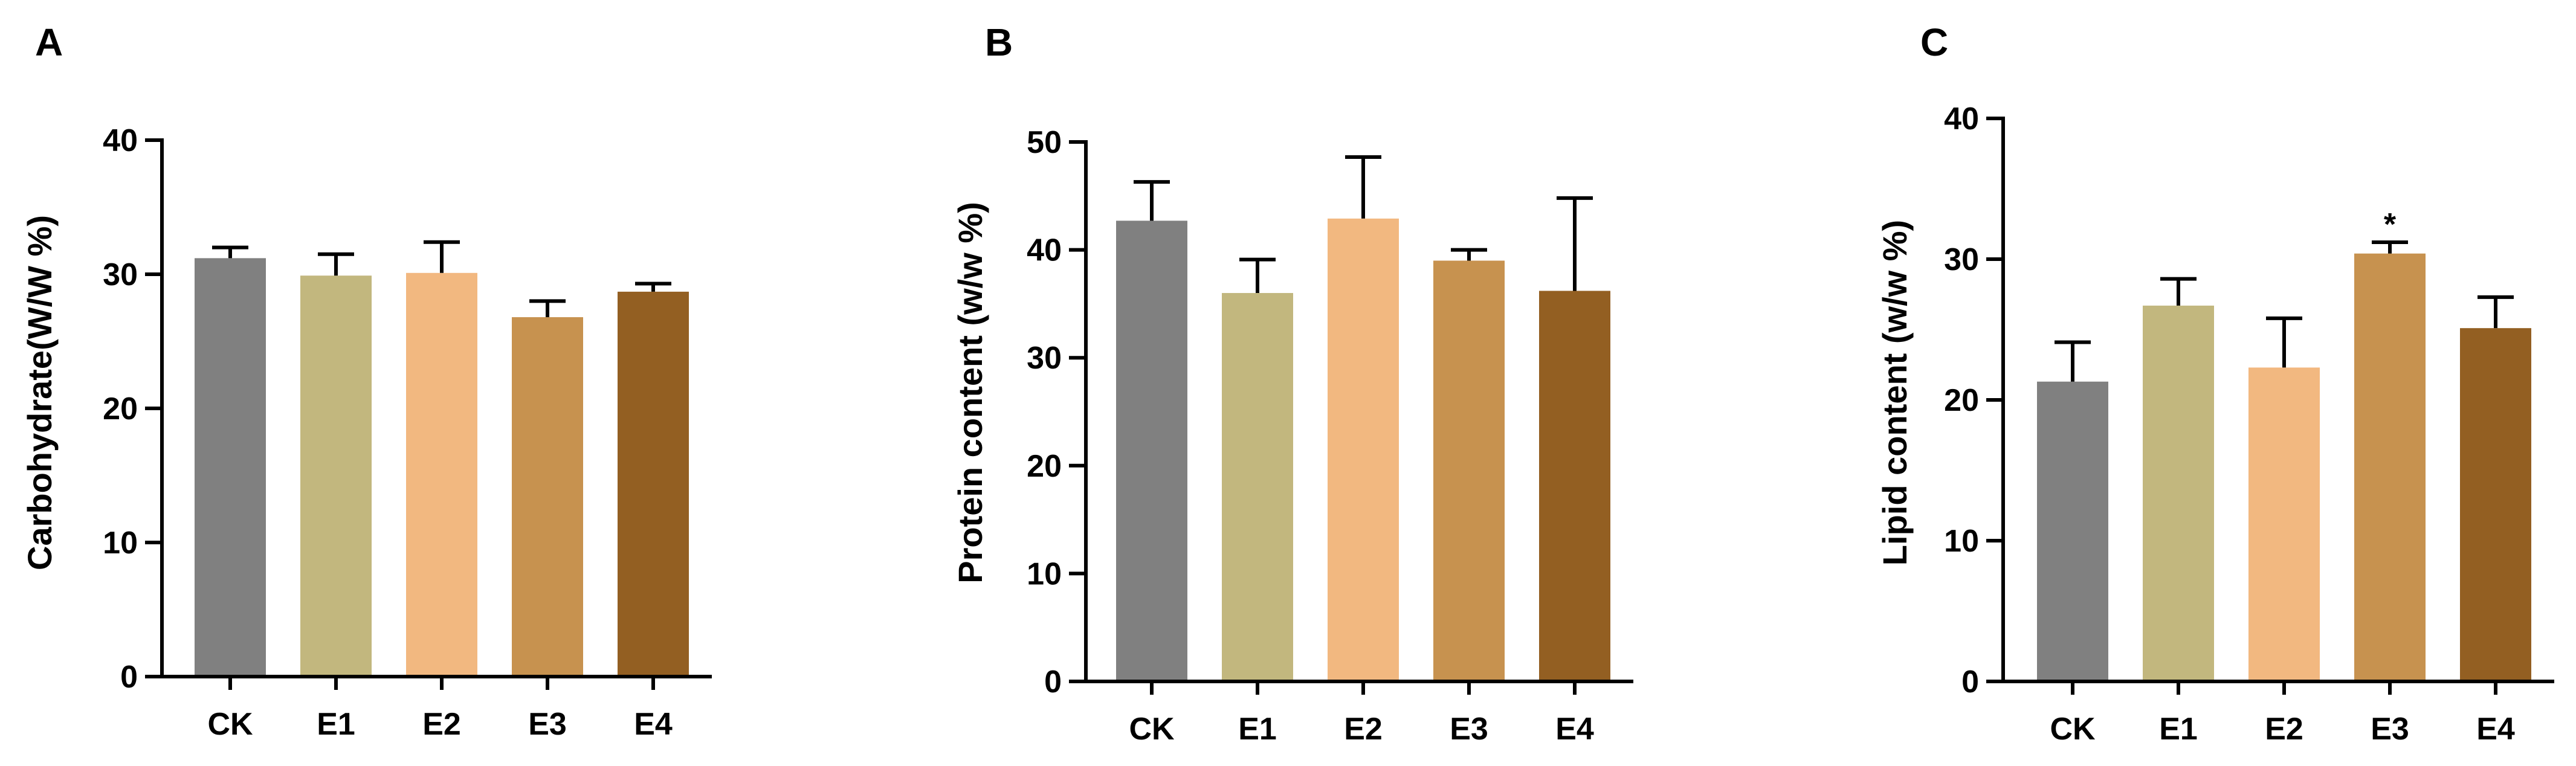 The height and width of the screenshot is (766, 2576). I want to click on panel-b-y-tick-label-0: 0, so click(1053, 682).